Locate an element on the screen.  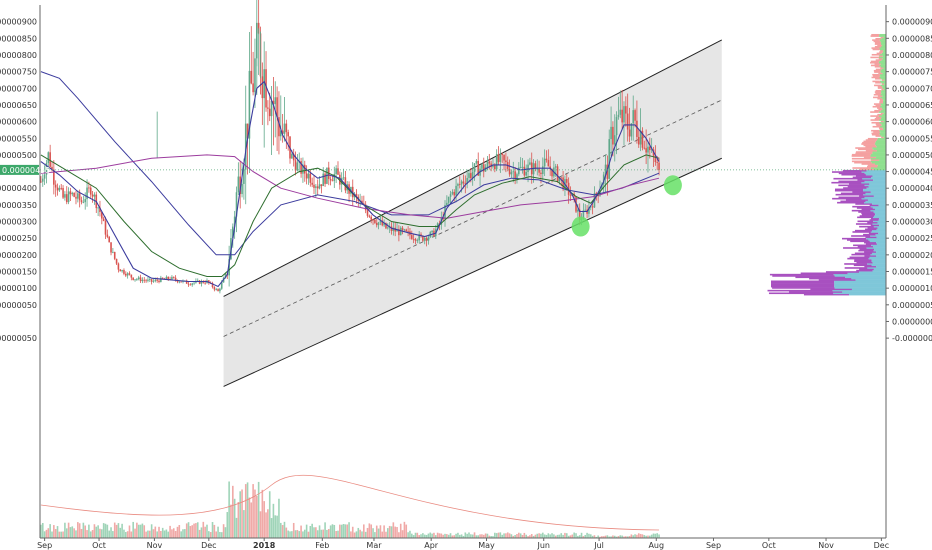
moving-average-line is located at coordinates (350, 186).